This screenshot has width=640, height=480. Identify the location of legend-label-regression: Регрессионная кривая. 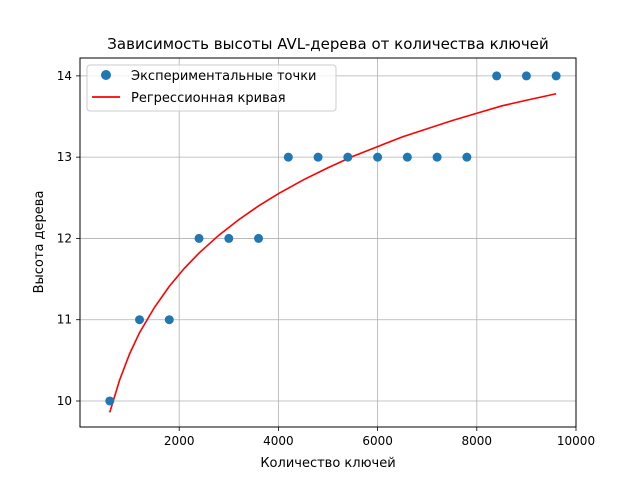
(208, 98).